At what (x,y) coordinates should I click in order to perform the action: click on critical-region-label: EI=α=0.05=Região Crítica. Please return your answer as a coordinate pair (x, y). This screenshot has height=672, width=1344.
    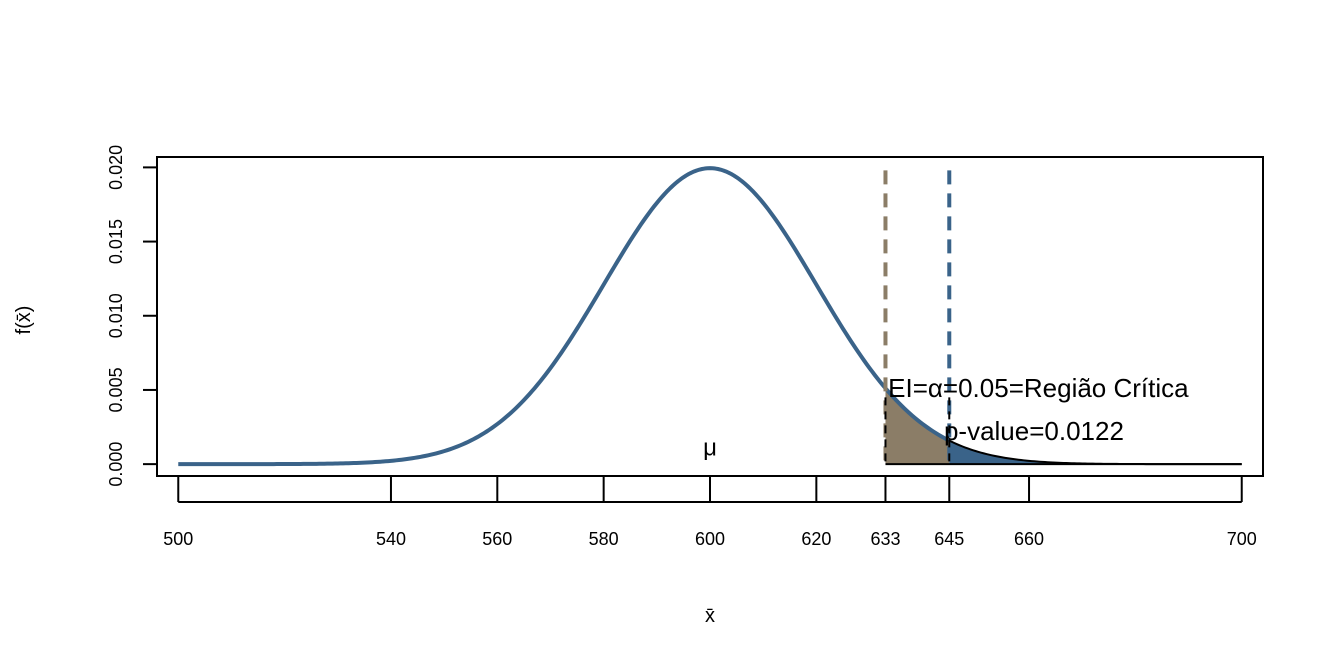
    Looking at the image, I should click on (1038, 388).